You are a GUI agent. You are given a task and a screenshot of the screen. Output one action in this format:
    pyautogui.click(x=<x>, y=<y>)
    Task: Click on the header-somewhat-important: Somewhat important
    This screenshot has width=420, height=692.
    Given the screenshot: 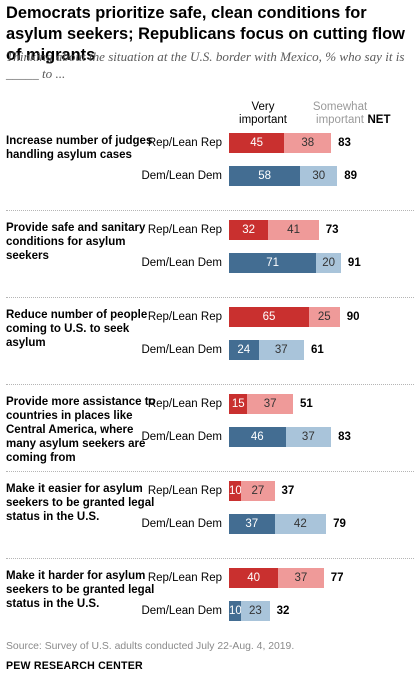 What is the action you would take?
    pyautogui.click(x=340, y=113)
    